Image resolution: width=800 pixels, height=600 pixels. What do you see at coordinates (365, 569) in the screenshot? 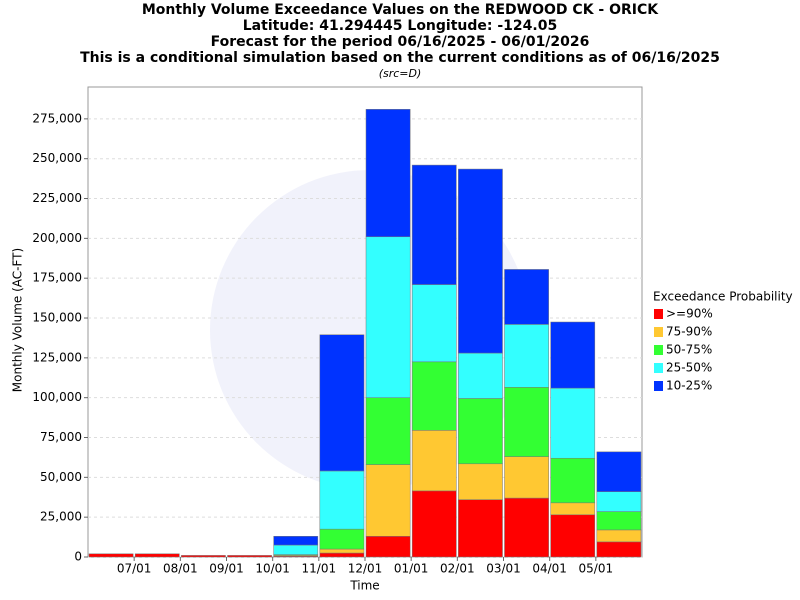
I see `x-tick-label: 12/01` at bounding box center [365, 569].